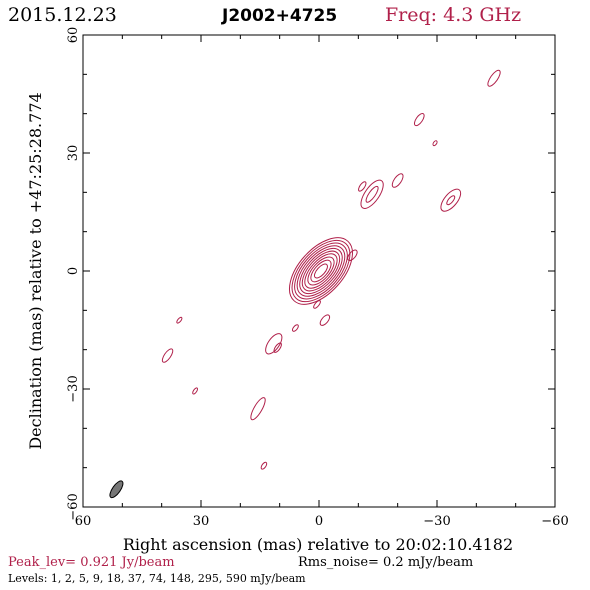  I want to click on x-tick-label: −30, so click(436, 521).